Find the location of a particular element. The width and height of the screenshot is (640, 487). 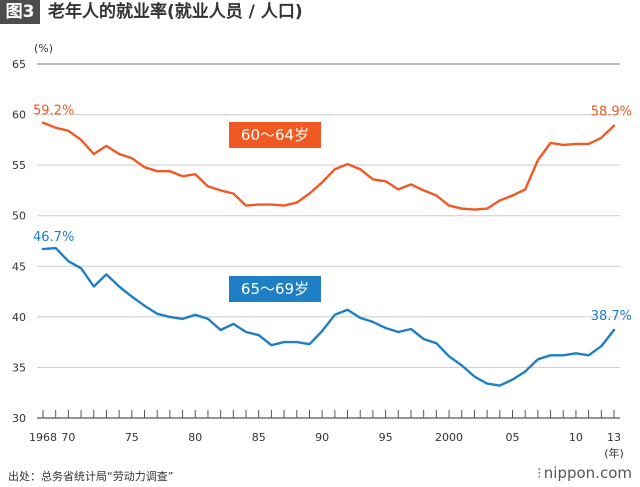

x-tick-label-1975: 75 is located at coordinates (132, 437).